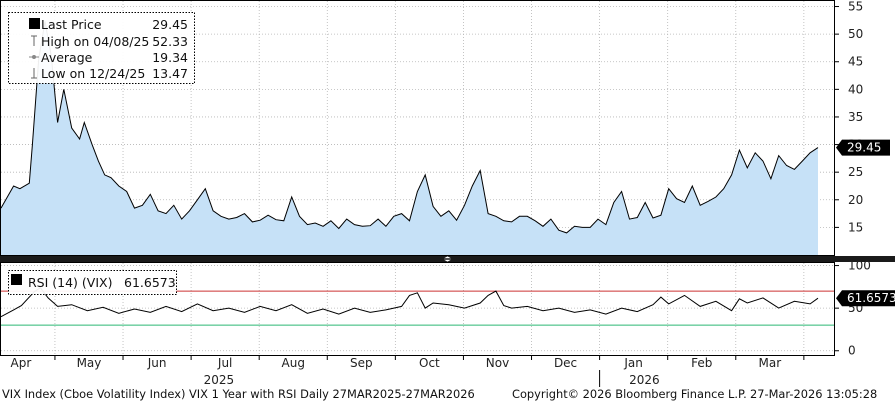 Image resolution: width=895 pixels, height=405 pixels. What do you see at coordinates (89, 363) in the screenshot?
I see `x-month-label: May` at bounding box center [89, 363].